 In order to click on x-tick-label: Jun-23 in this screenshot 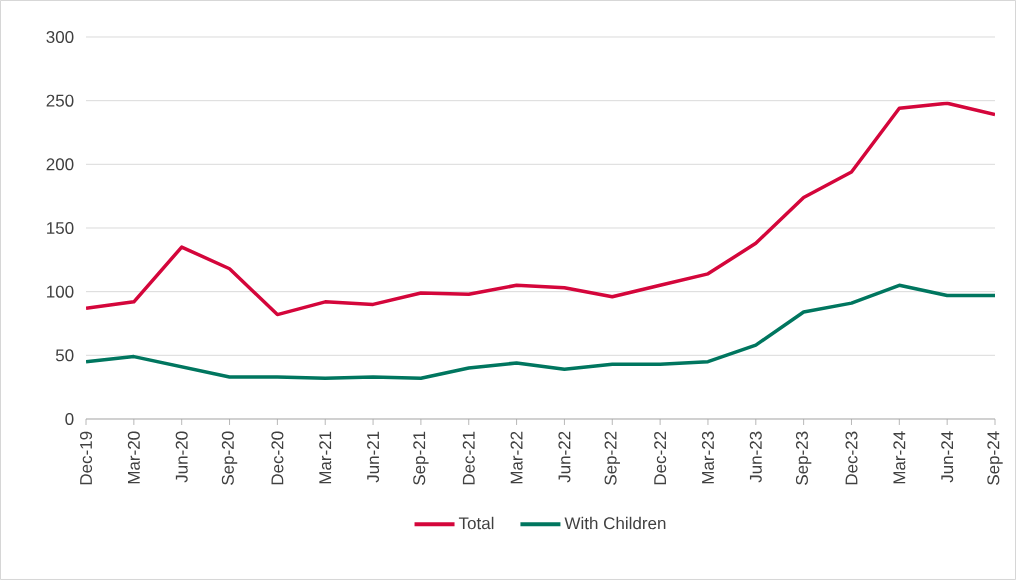, I will do `click(755, 457)`.